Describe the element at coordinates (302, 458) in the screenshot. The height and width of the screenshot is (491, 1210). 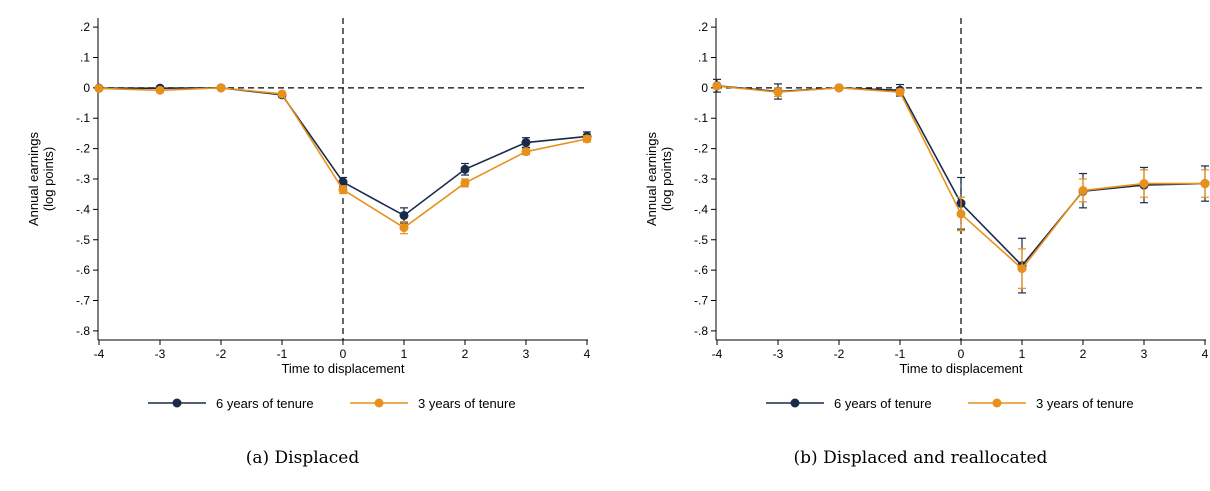
I see `caption-displaced: (a) Displaced` at that location.